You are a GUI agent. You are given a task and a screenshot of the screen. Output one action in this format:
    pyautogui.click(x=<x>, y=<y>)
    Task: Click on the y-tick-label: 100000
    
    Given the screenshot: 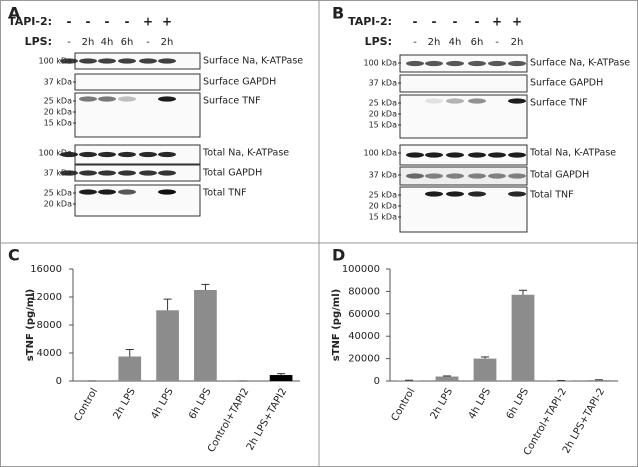 What is the action you would take?
    pyautogui.click(x=361, y=269)
    